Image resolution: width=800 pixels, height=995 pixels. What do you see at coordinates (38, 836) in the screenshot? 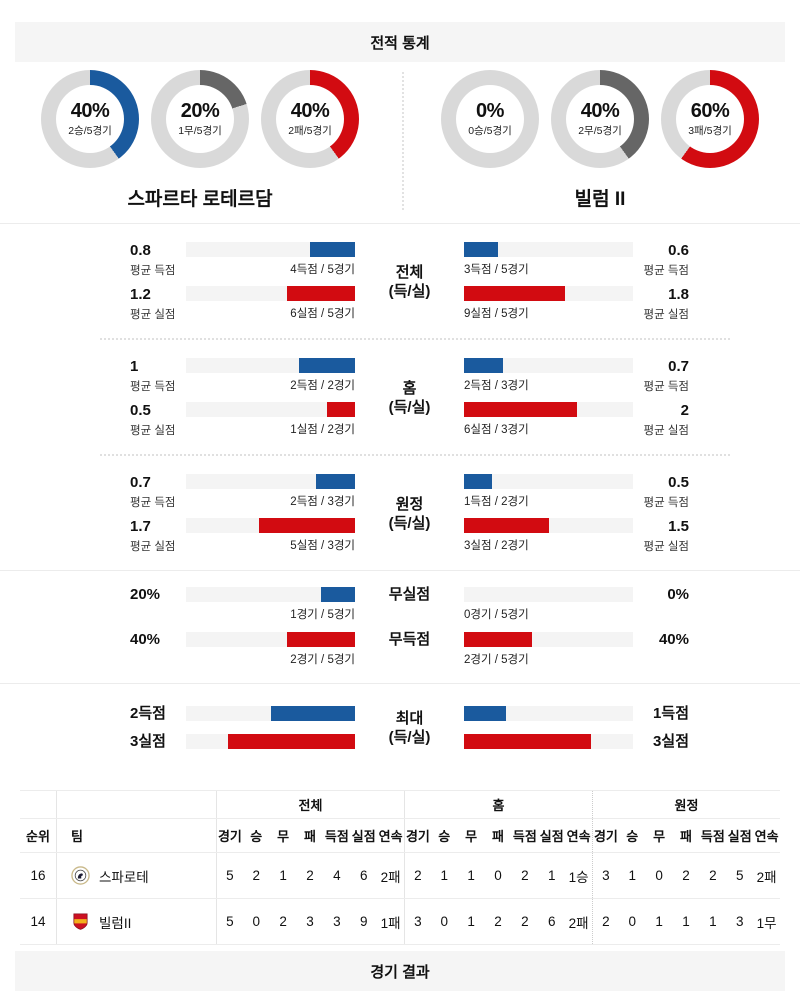
I see `col-header-rank: 순위` at bounding box center [38, 836].